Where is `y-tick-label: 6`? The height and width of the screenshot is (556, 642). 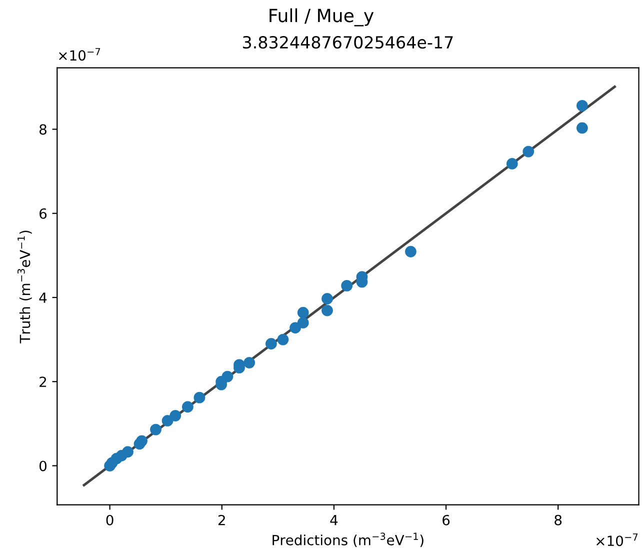
y-tick-label: 6 is located at coordinates (43, 213).